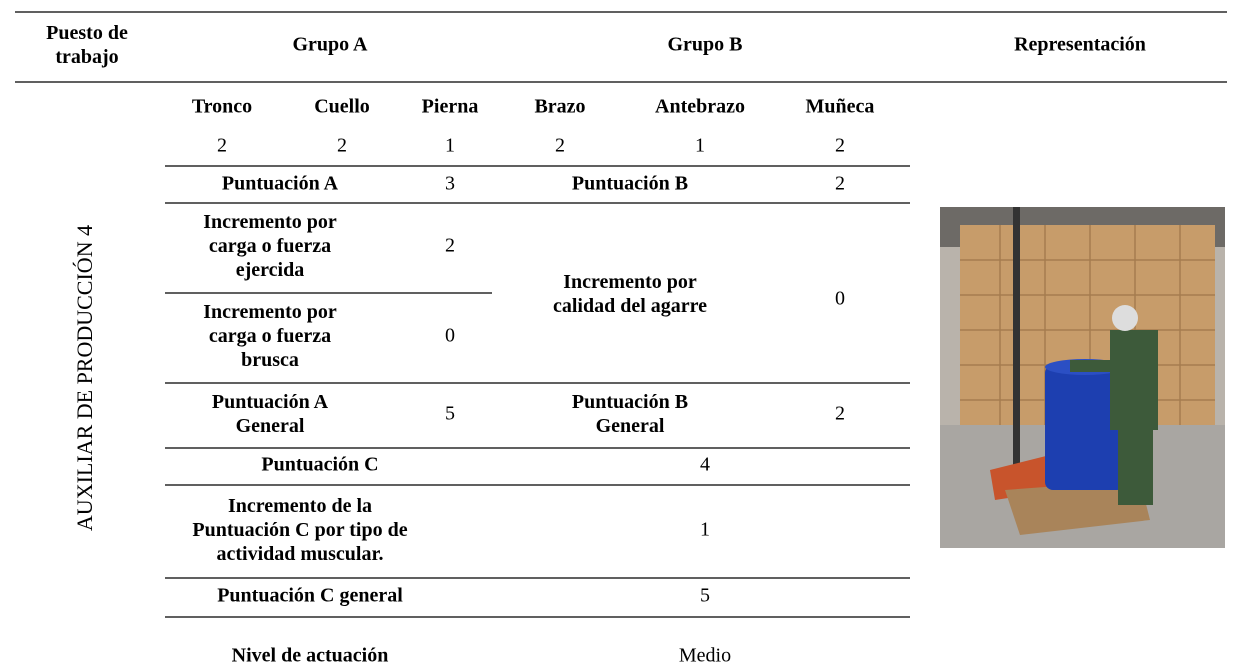  I want to click on header-cell: Puesto de trabajo, so click(87, 45).